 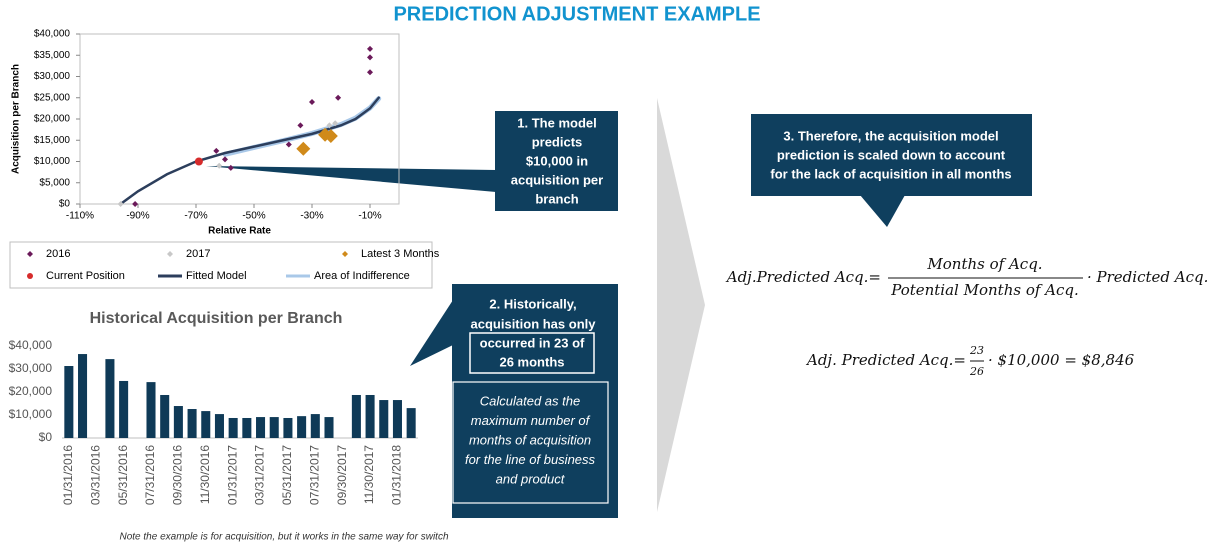 I want to click on callout-detail: and product, so click(x=531, y=478).